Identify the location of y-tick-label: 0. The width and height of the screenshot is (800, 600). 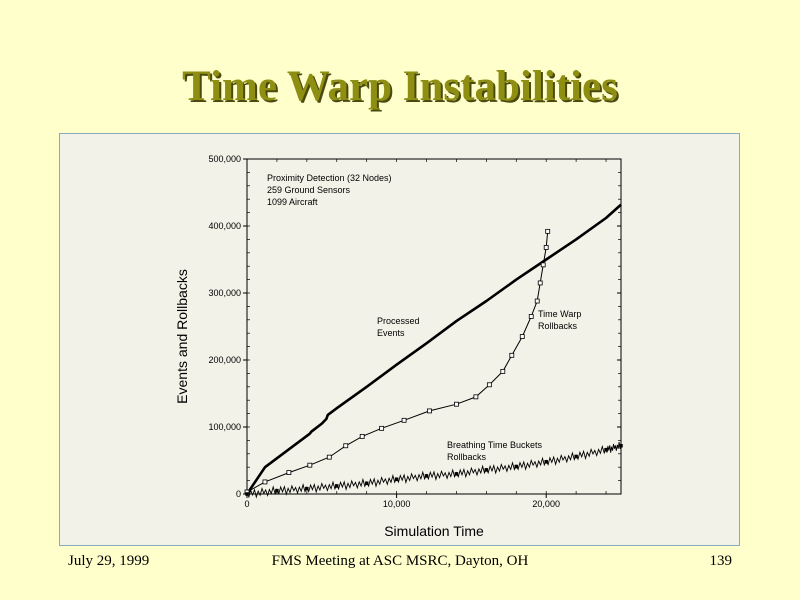
(238, 494).